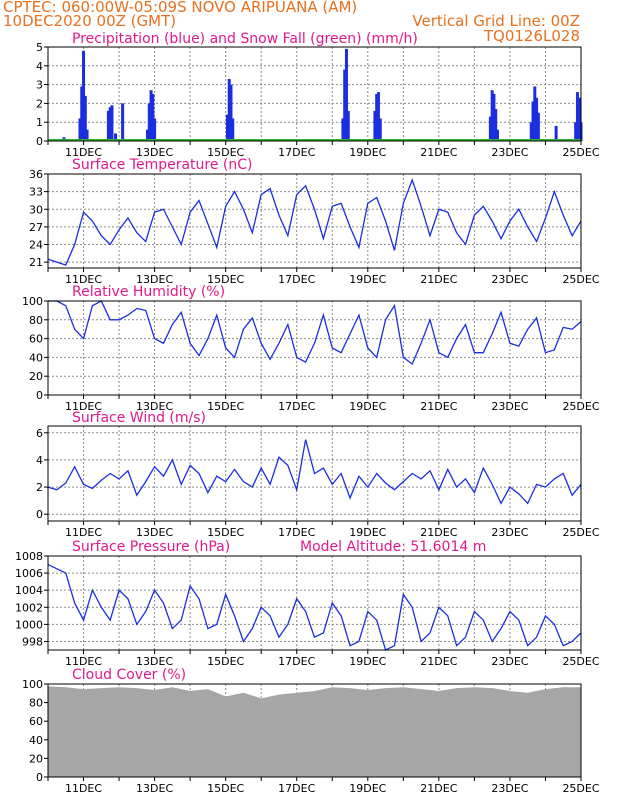 This screenshot has height=800, width=618. What do you see at coordinates (36, 192) in the screenshot?
I see `y-tick-label: 33` at bounding box center [36, 192].